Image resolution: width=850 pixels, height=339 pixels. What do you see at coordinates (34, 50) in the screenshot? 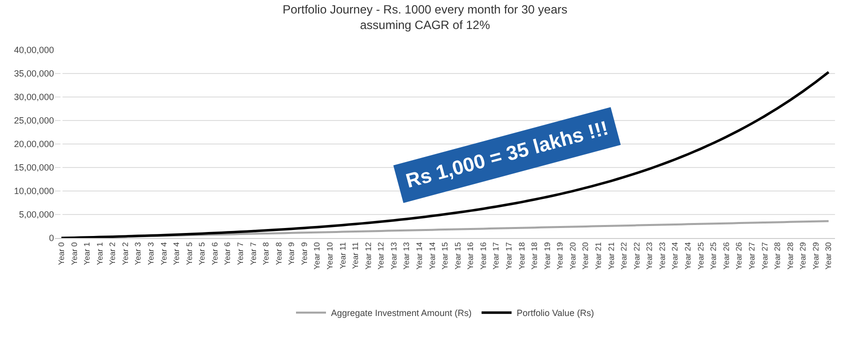
I see `y-tick-label: 40,00,000` at bounding box center [34, 50].